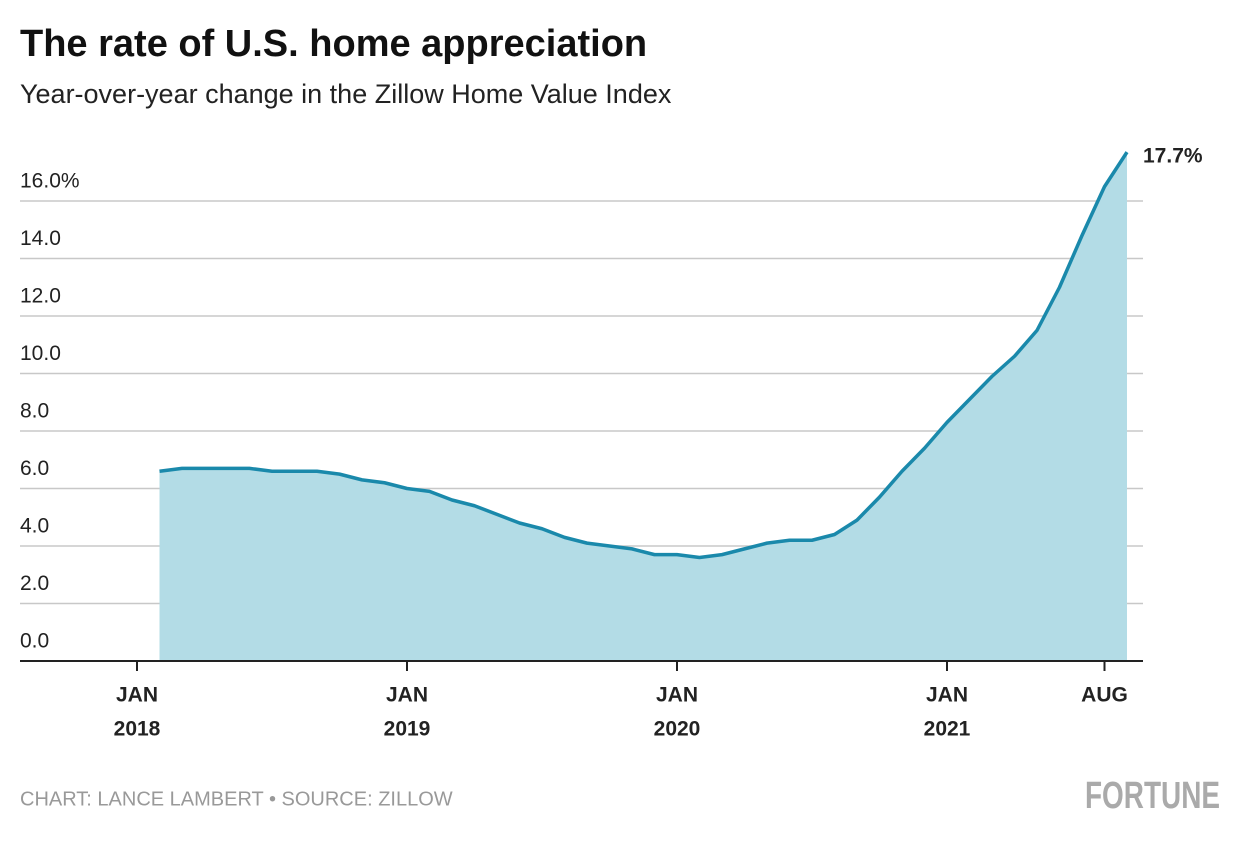 The height and width of the screenshot is (845, 1240). Describe the element at coordinates (947, 729) in the screenshot. I see `x-tick-label: 2021` at that location.